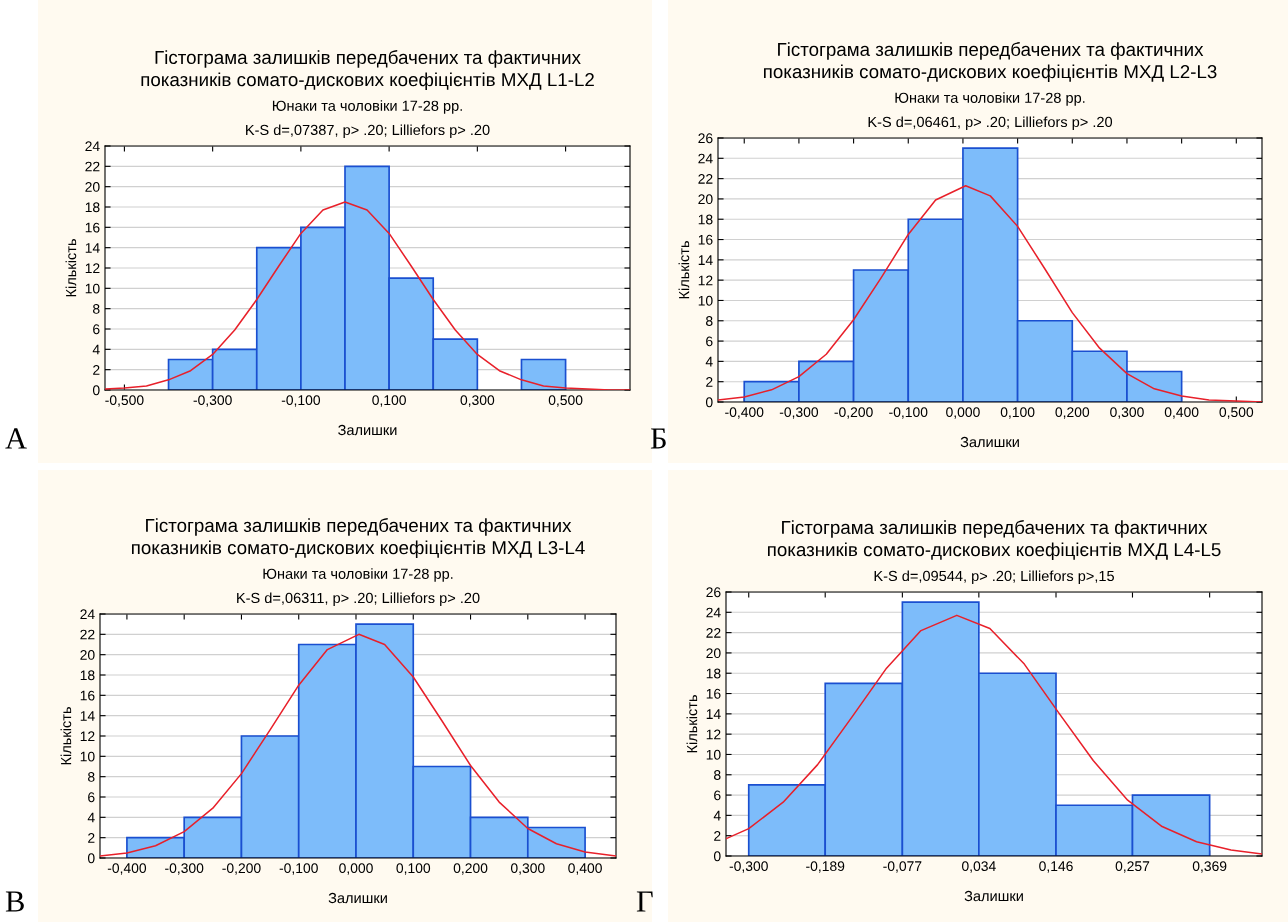 The height and width of the screenshot is (922, 1288). I want to click on chart-subtitle: Юнаки та чоловіки 17-28 рр. K-S d=,06311, p> .20; Lilliefors p> .20, so click(358, 587).